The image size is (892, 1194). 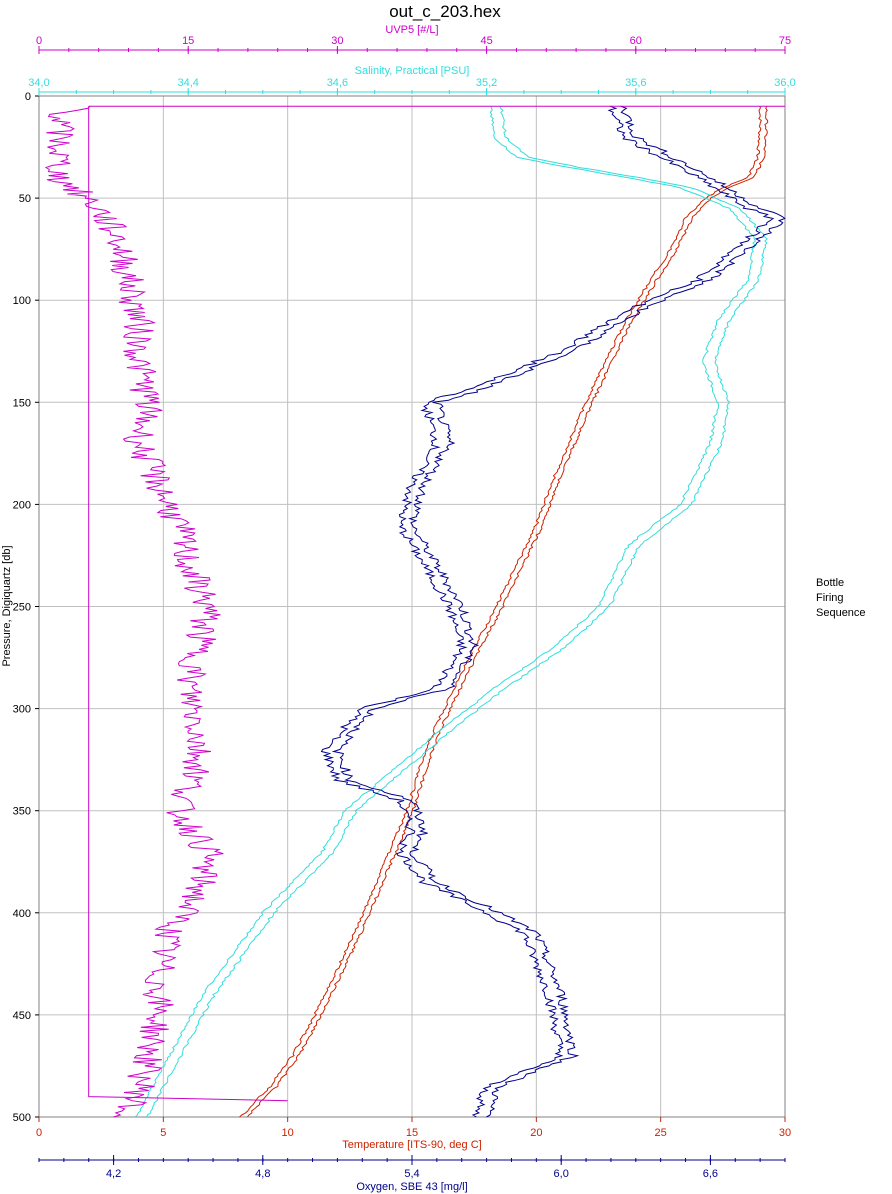 What do you see at coordinates (636, 41) in the screenshot?
I see `uvp5-tick-label: 60` at bounding box center [636, 41].